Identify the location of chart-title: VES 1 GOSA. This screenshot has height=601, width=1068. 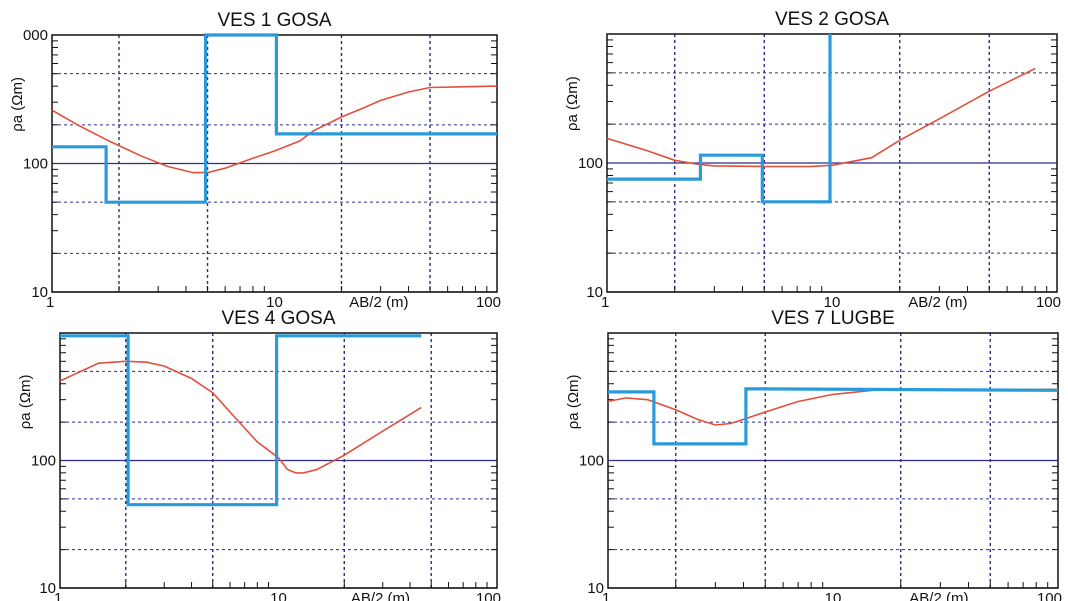
(274, 20).